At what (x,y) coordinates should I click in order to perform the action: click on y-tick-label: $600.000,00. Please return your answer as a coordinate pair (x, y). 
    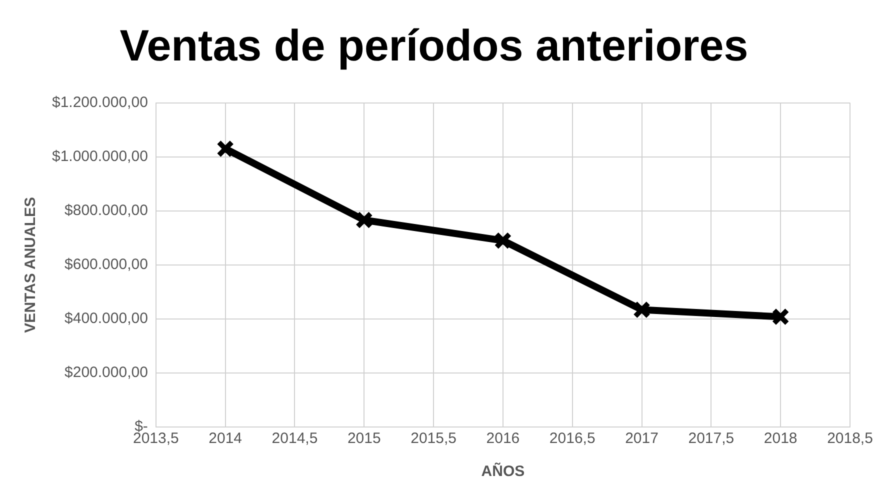
    Looking at the image, I should click on (106, 265).